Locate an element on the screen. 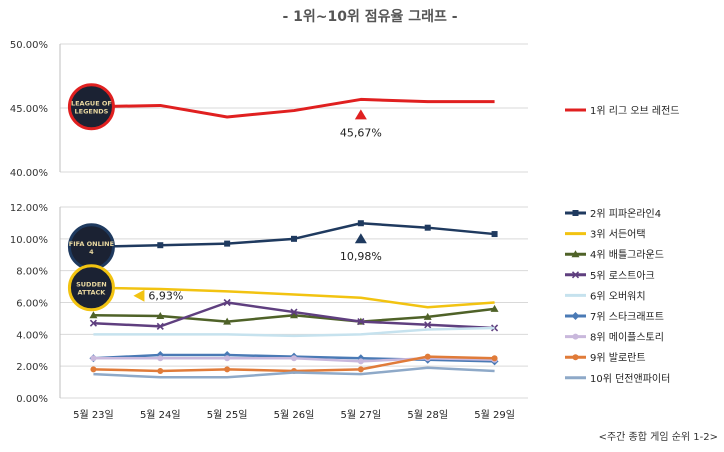 The height and width of the screenshot is (452, 724). logo-text-panel-top-0: LEAGUE OF is located at coordinates (91, 104).